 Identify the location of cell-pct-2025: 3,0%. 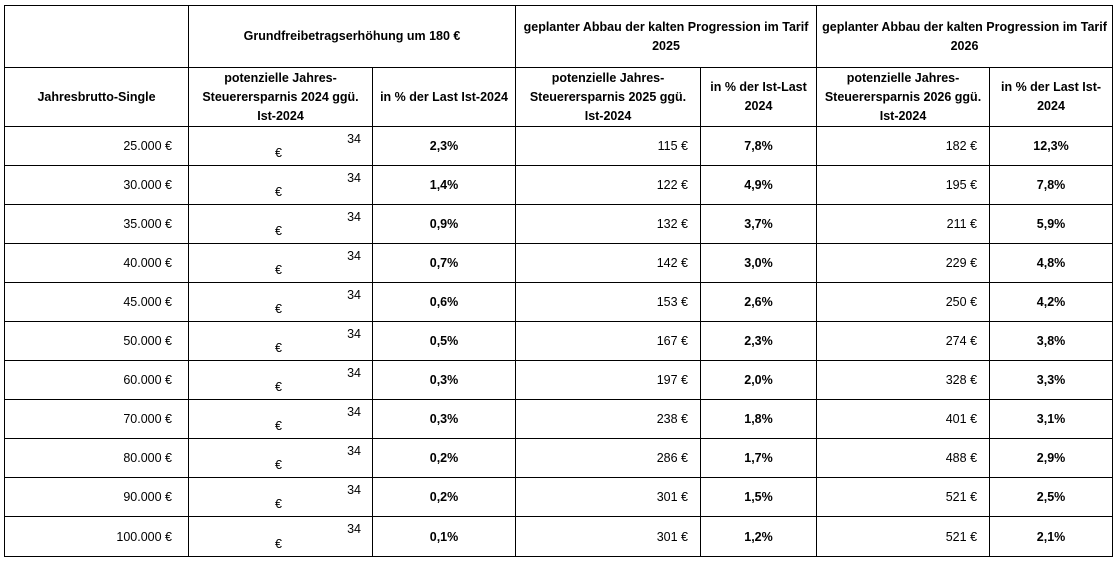
(758, 263).